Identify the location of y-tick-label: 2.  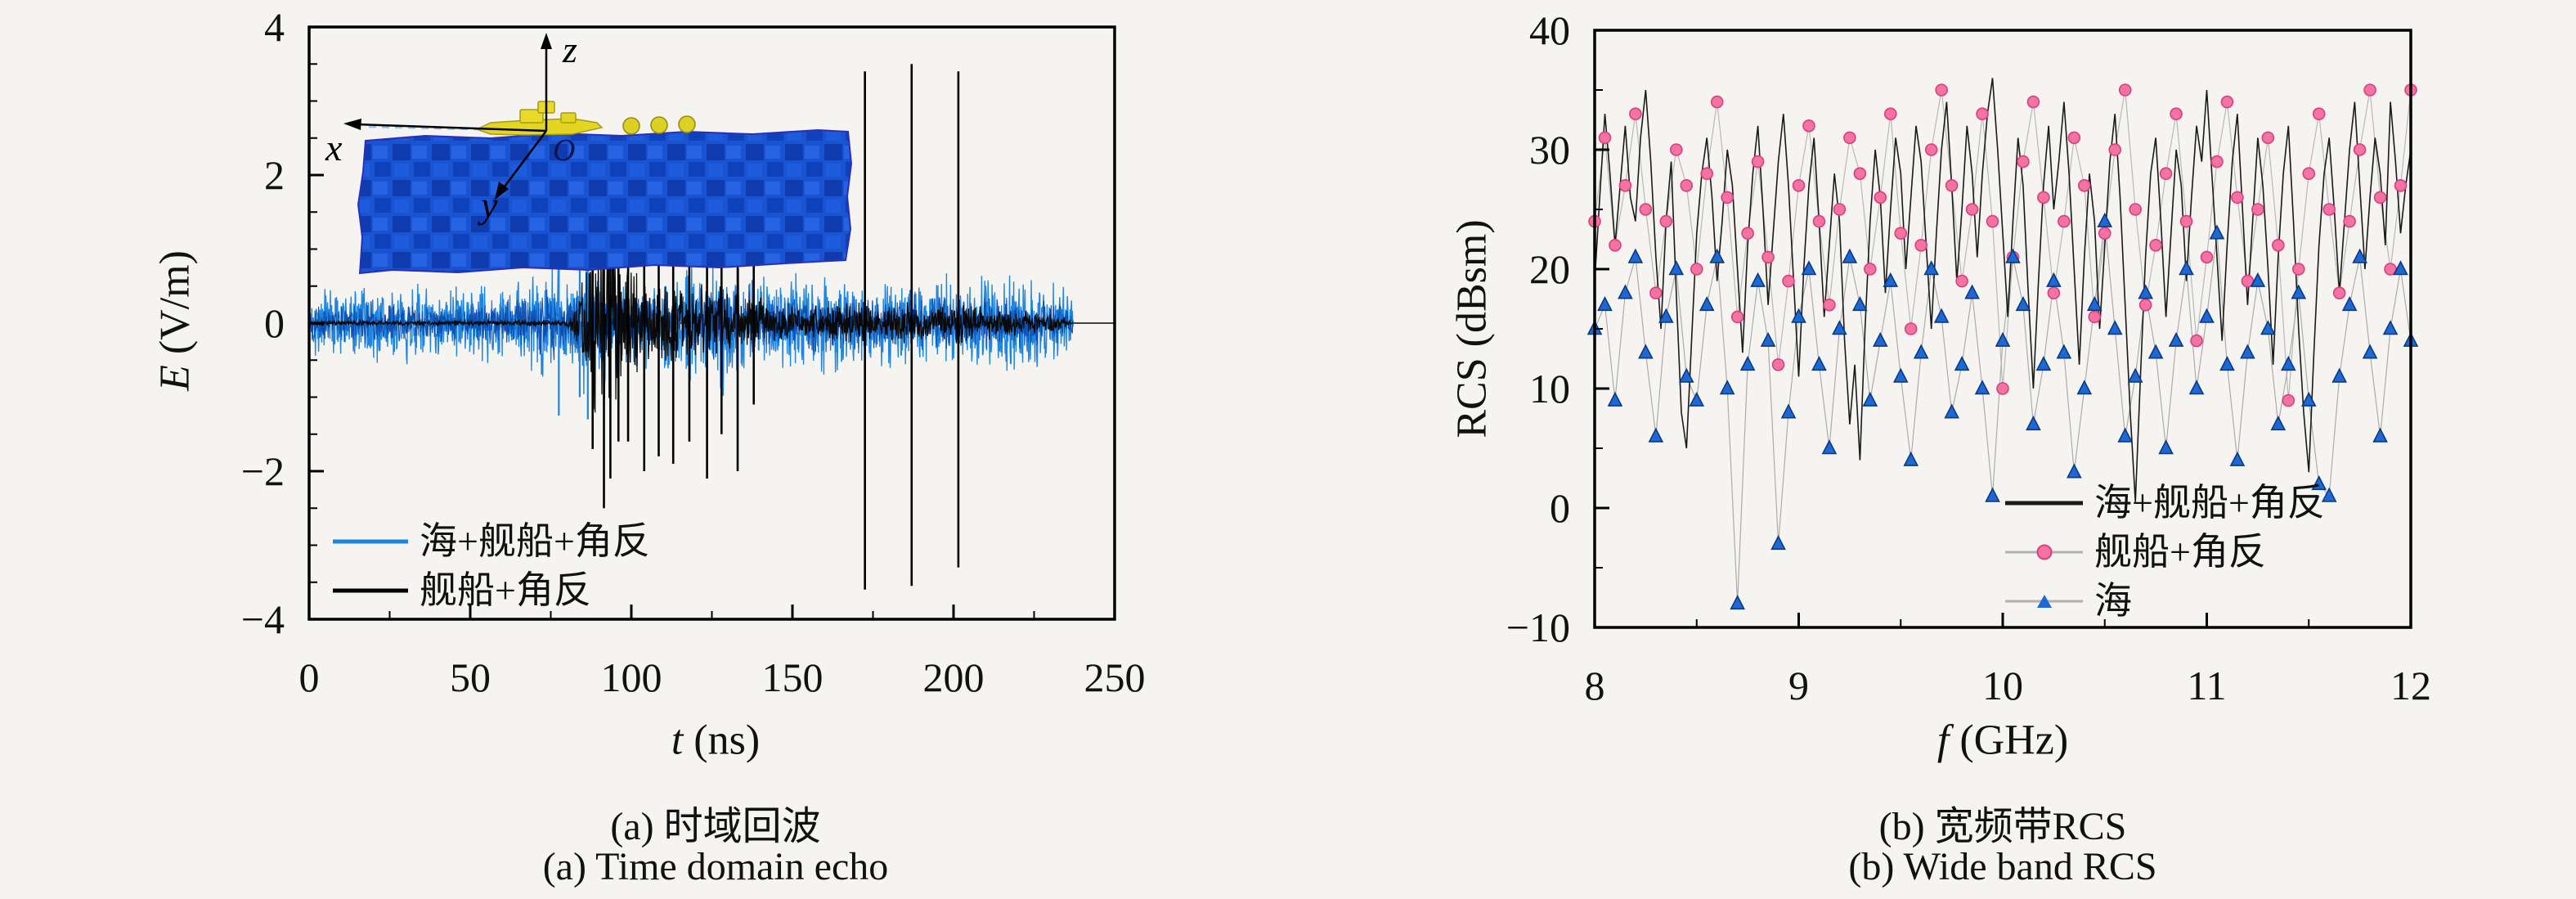
(274, 175).